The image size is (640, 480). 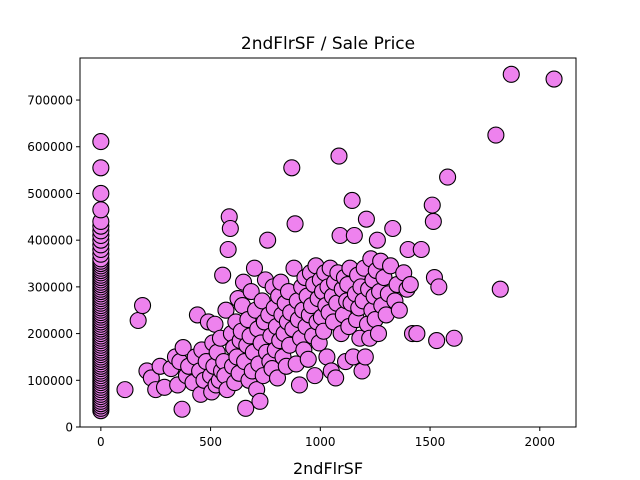 I want to click on y-tick-label: 100000, so click(x=50, y=381).